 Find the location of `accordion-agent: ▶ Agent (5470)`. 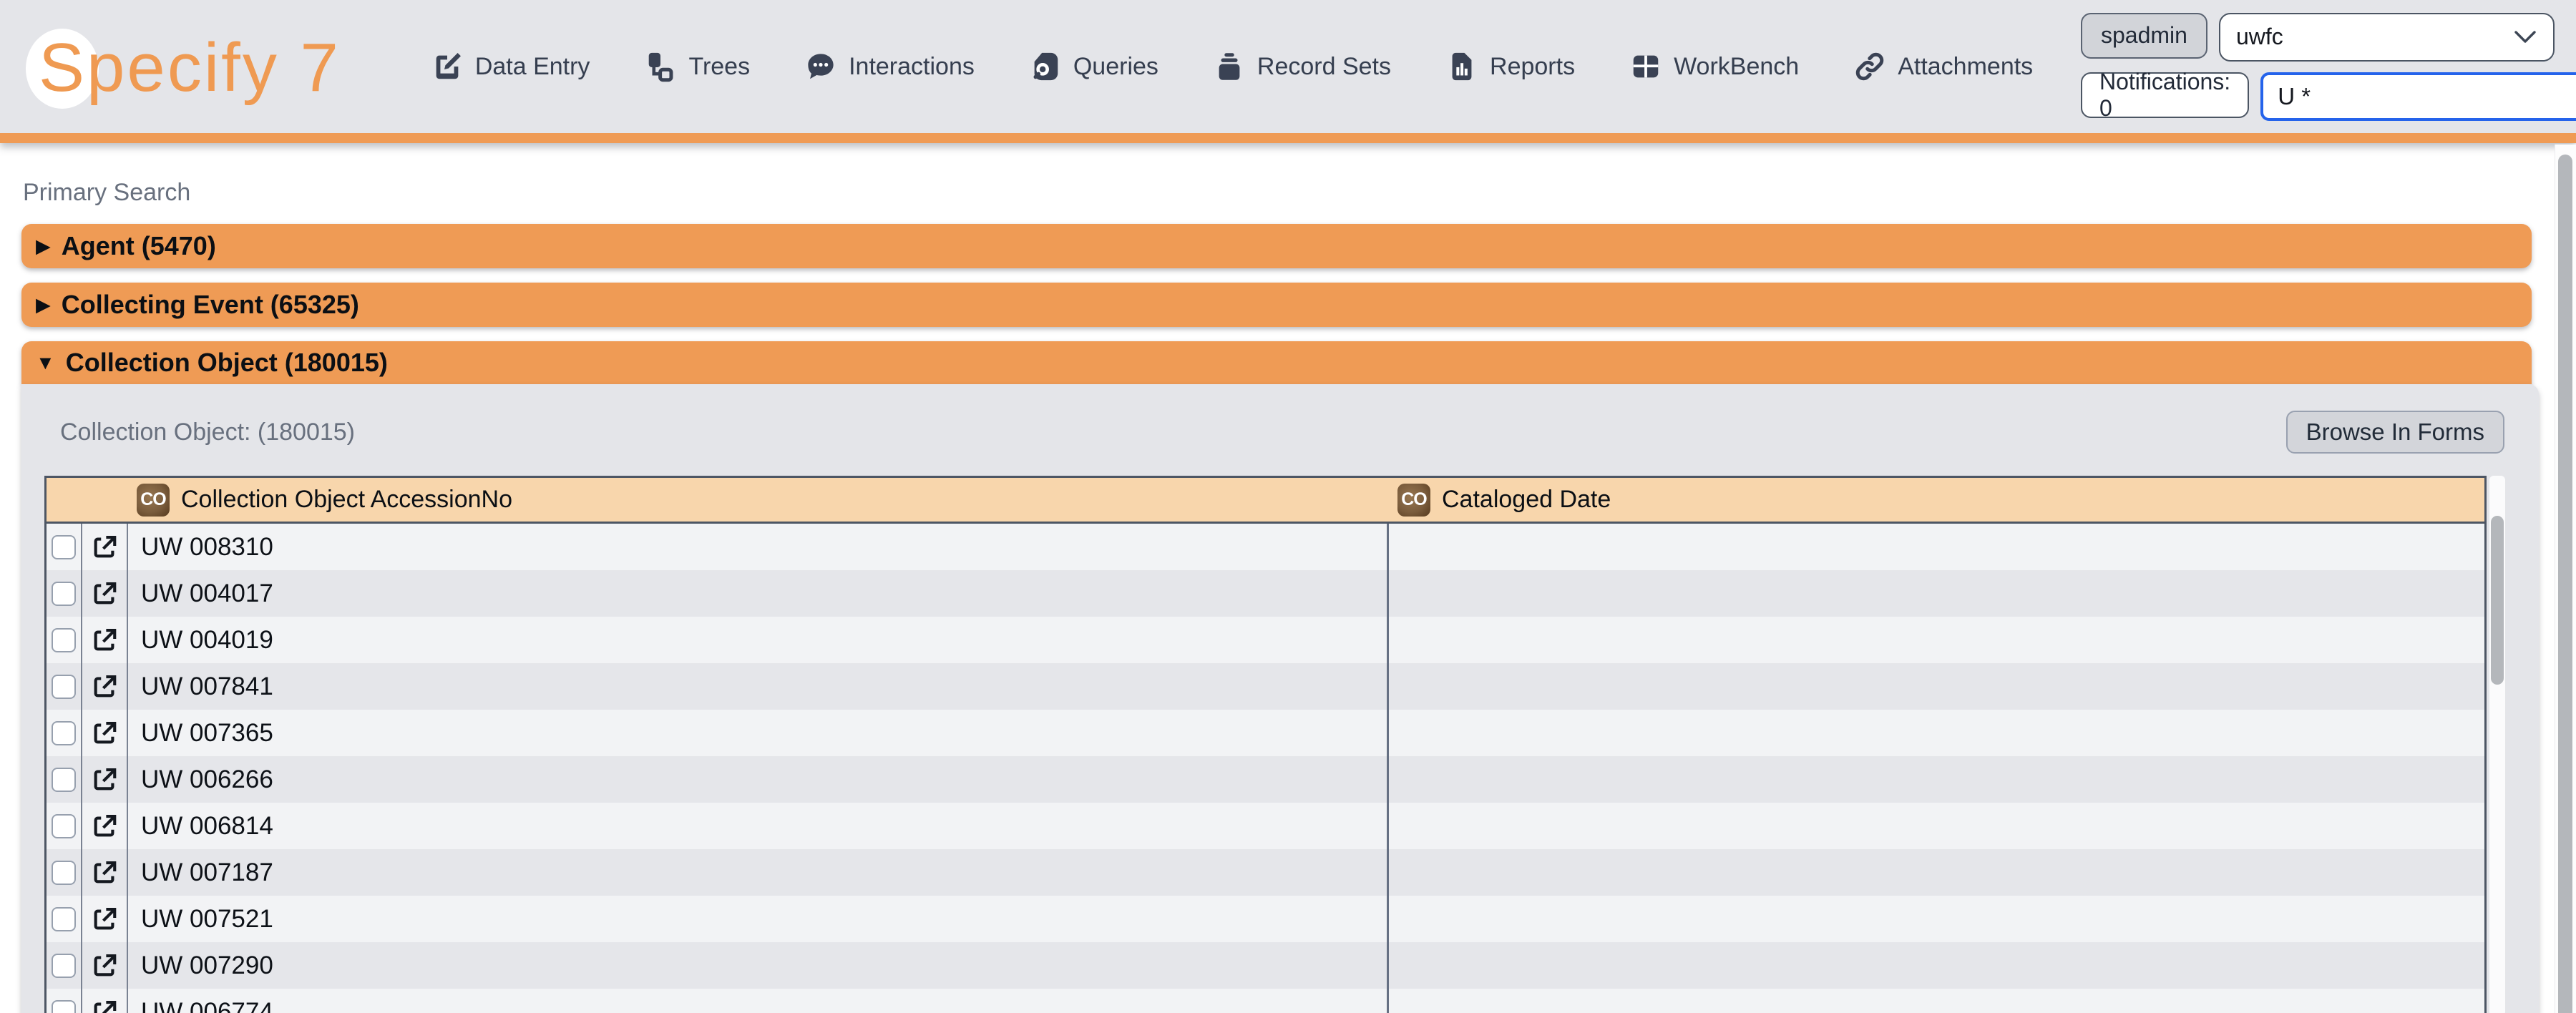

accordion-agent: ▶ Agent (5470) is located at coordinates (1276, 246).